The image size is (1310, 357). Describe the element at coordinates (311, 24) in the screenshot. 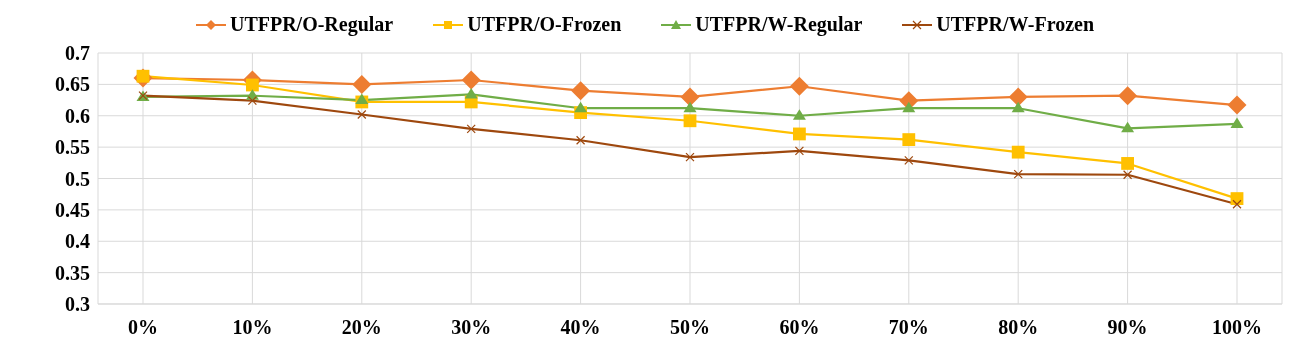

I see `legend-label: UTFPR/O-Regular` at that location.